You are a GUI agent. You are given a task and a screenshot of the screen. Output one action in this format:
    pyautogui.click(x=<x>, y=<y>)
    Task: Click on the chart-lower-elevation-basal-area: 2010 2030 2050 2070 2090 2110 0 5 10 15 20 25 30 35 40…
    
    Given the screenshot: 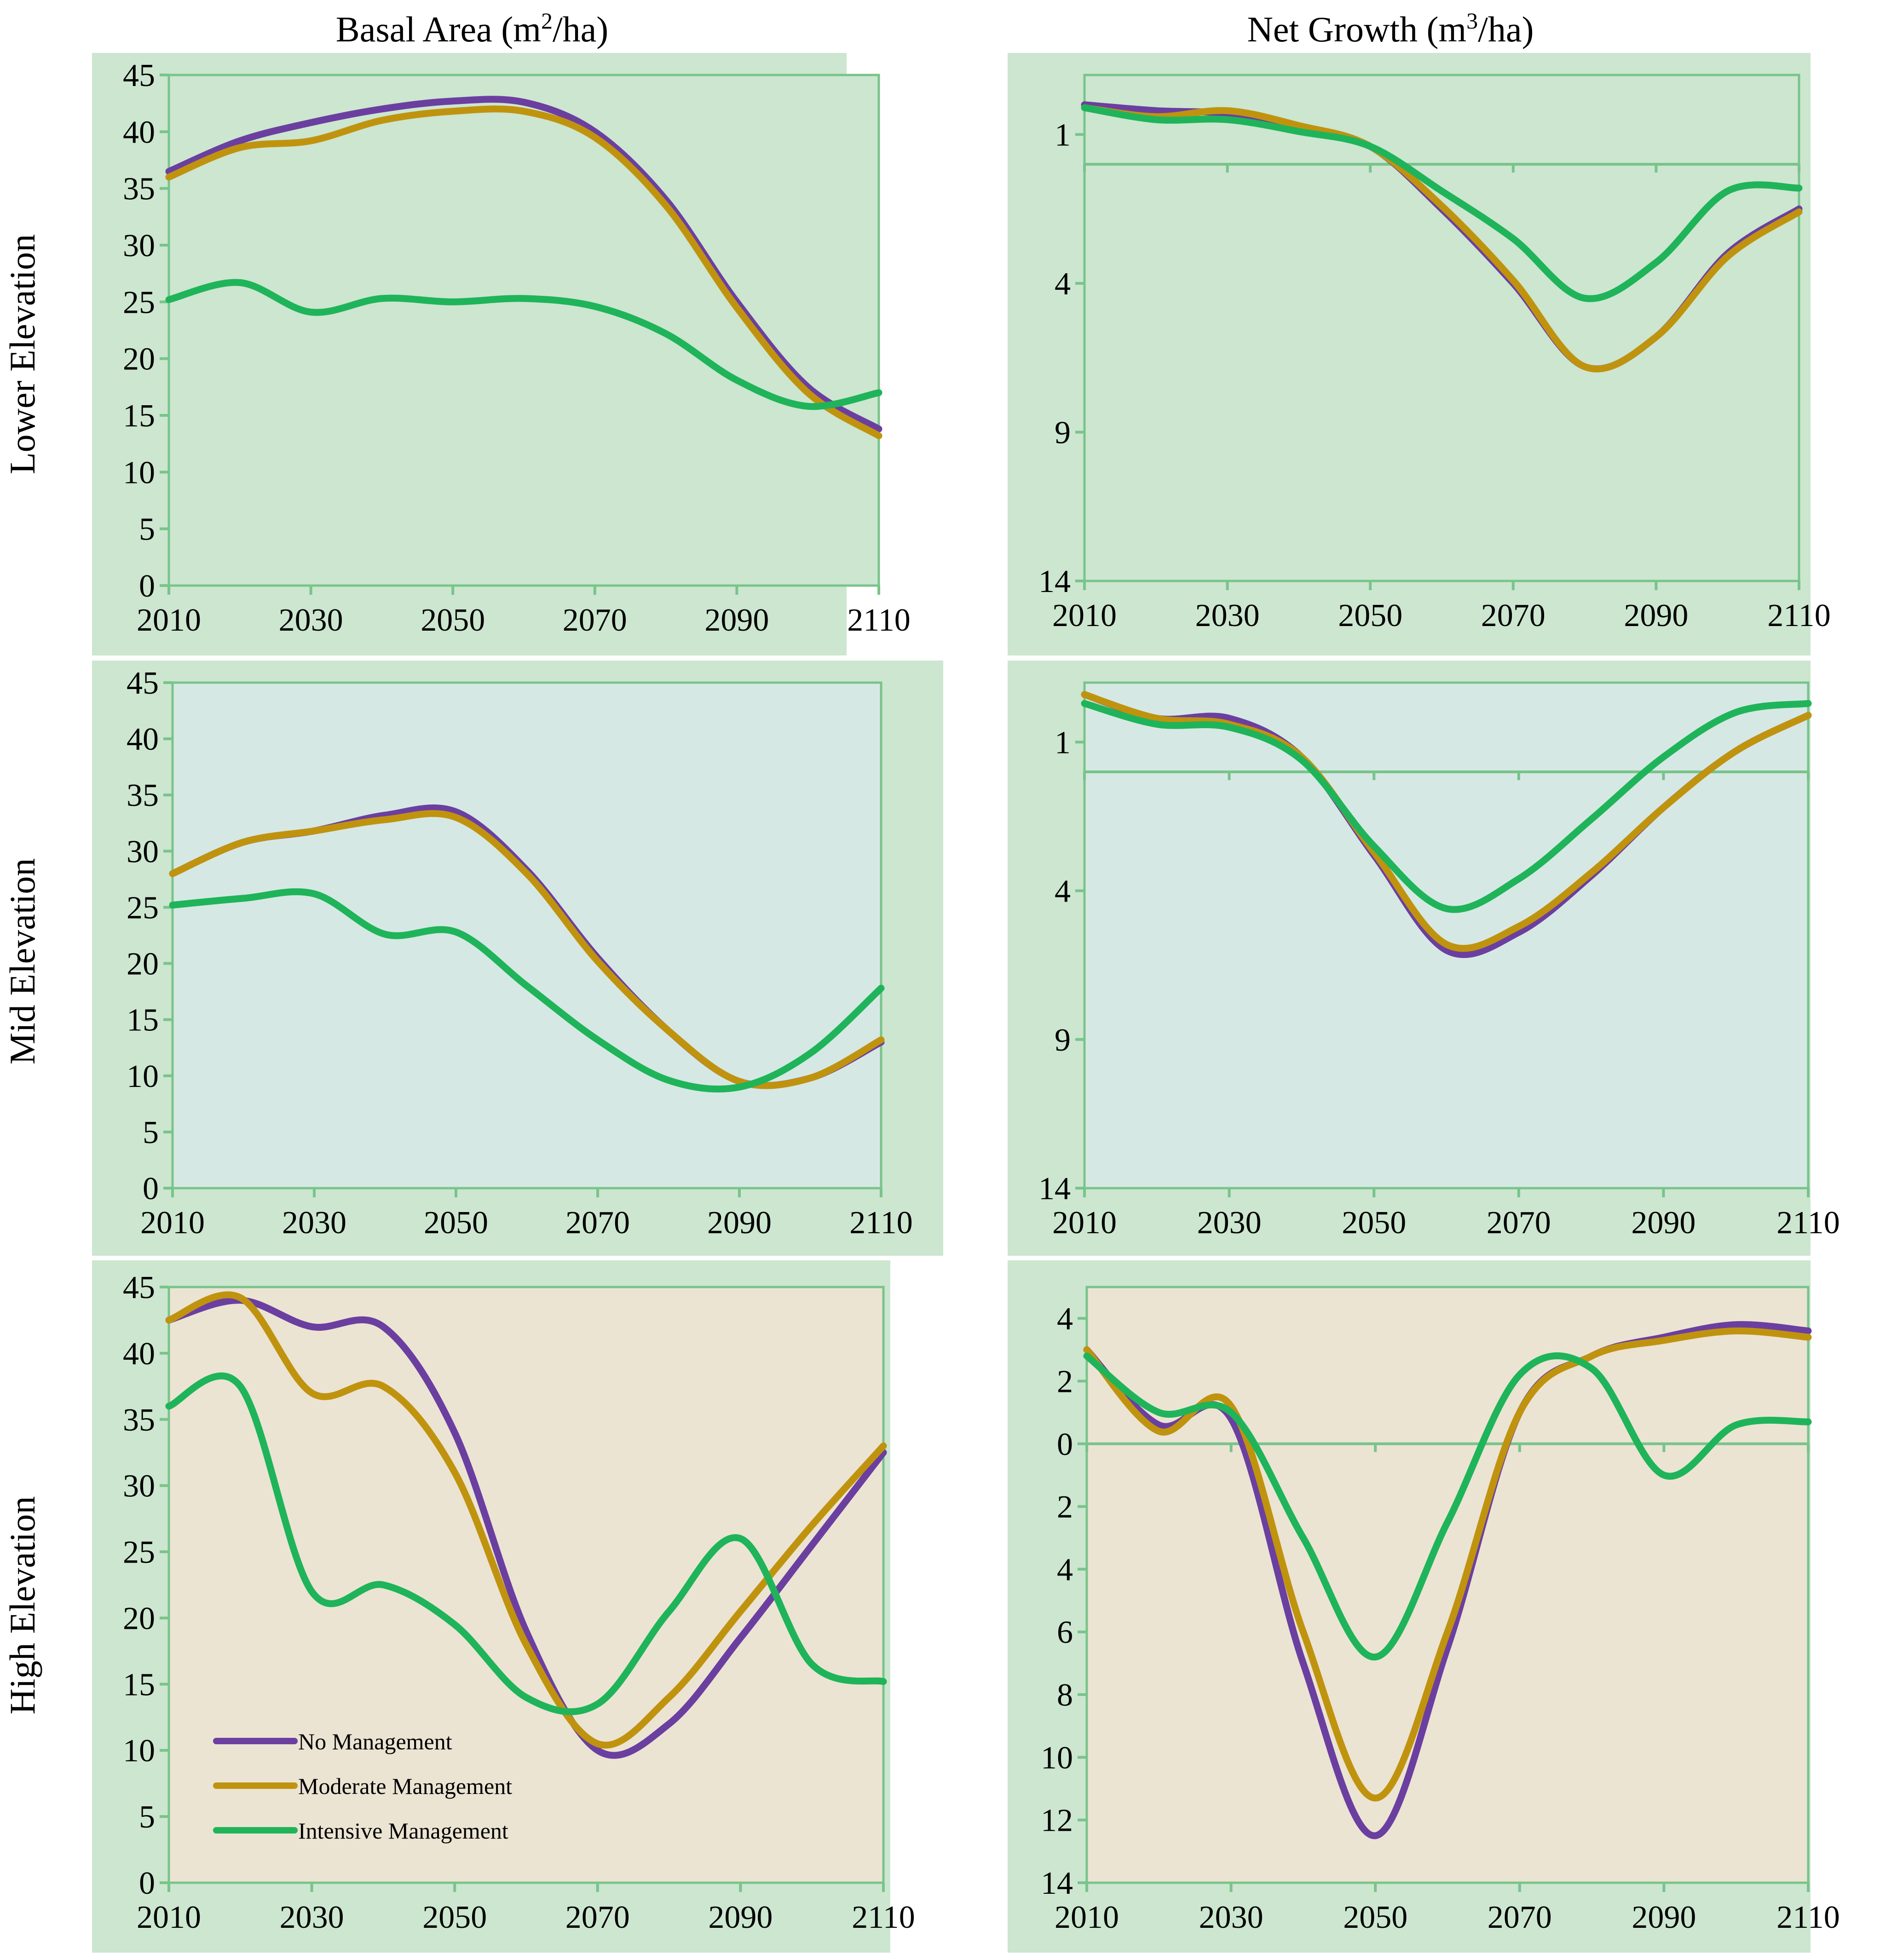 What is the action you would take?
    pyautogui.click(x=502, y=354)
    